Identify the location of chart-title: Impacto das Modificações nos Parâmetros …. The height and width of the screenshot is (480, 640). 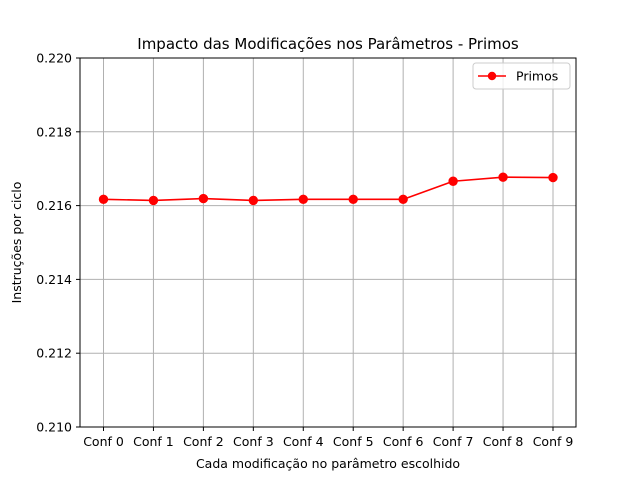
(328, 44).